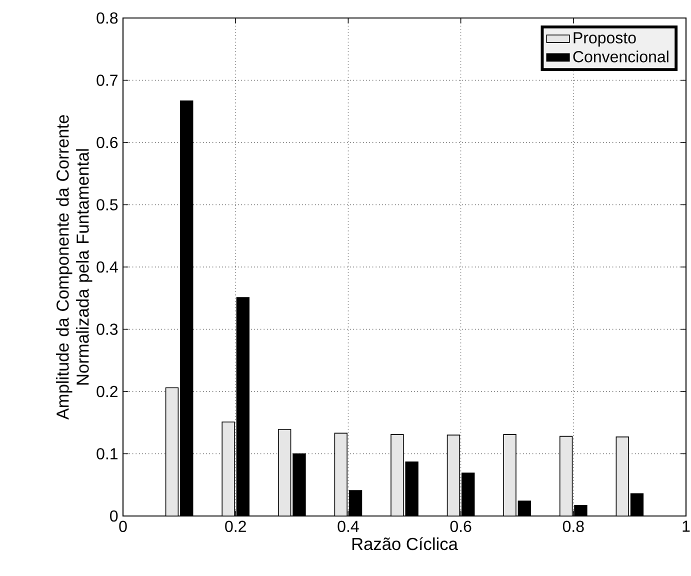 This screenshot has width=691, height=576. What do you see at coordinates (114, 516) in the screenshot?
I see `y-tick-label: 0` at bounding box center [114, 516].